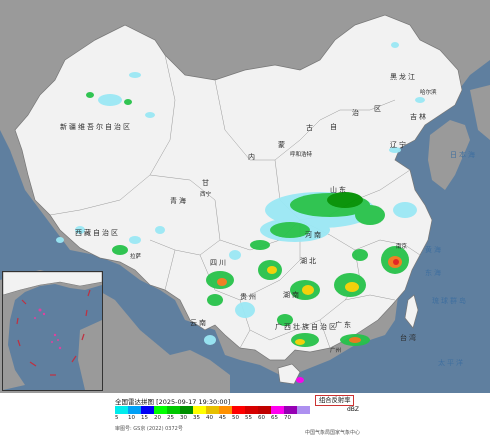 This screenshot has width=490, height=439. Describe the element at coordinates (403, 77) in the screenshot. I see `label-heilongjiang: 黑龙江` at that location.